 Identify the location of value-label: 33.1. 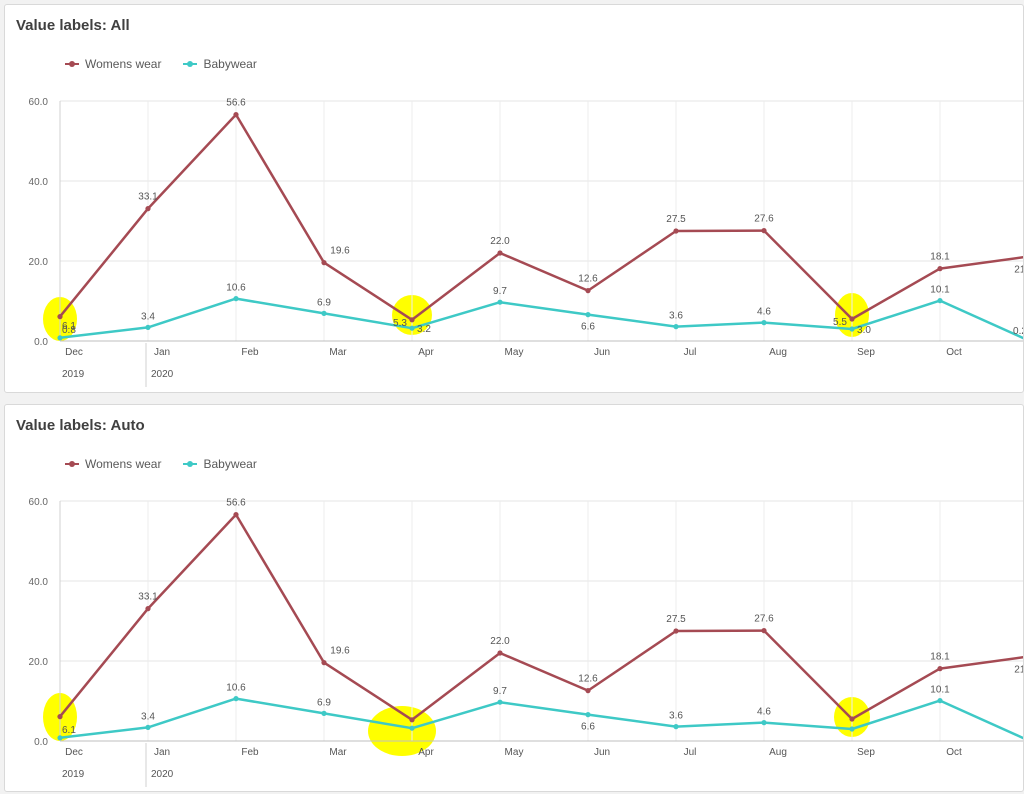
(148, 197).